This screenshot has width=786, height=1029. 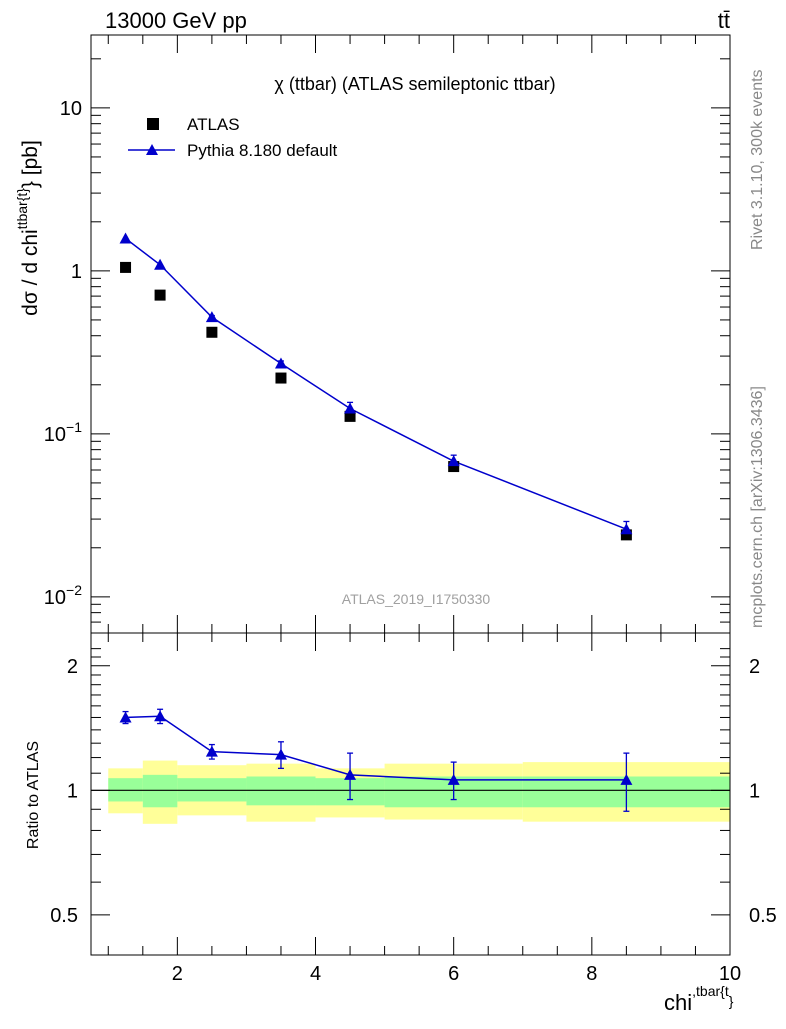 What do you see at coordinates (152, 149) in the screenshot?
I see `legend-pythia-marker` at bounding box center [152, 149].